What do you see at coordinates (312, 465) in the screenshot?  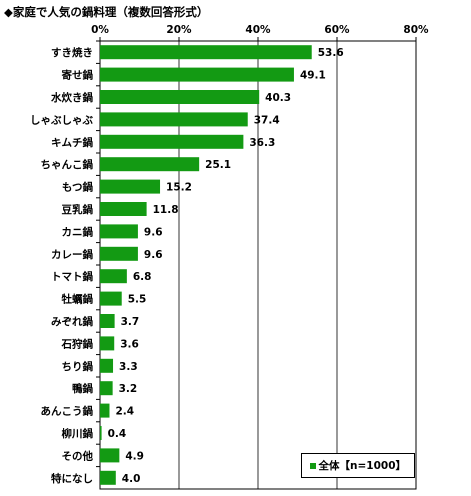 I see `legend-swatch` at bounding box center [312, 465].